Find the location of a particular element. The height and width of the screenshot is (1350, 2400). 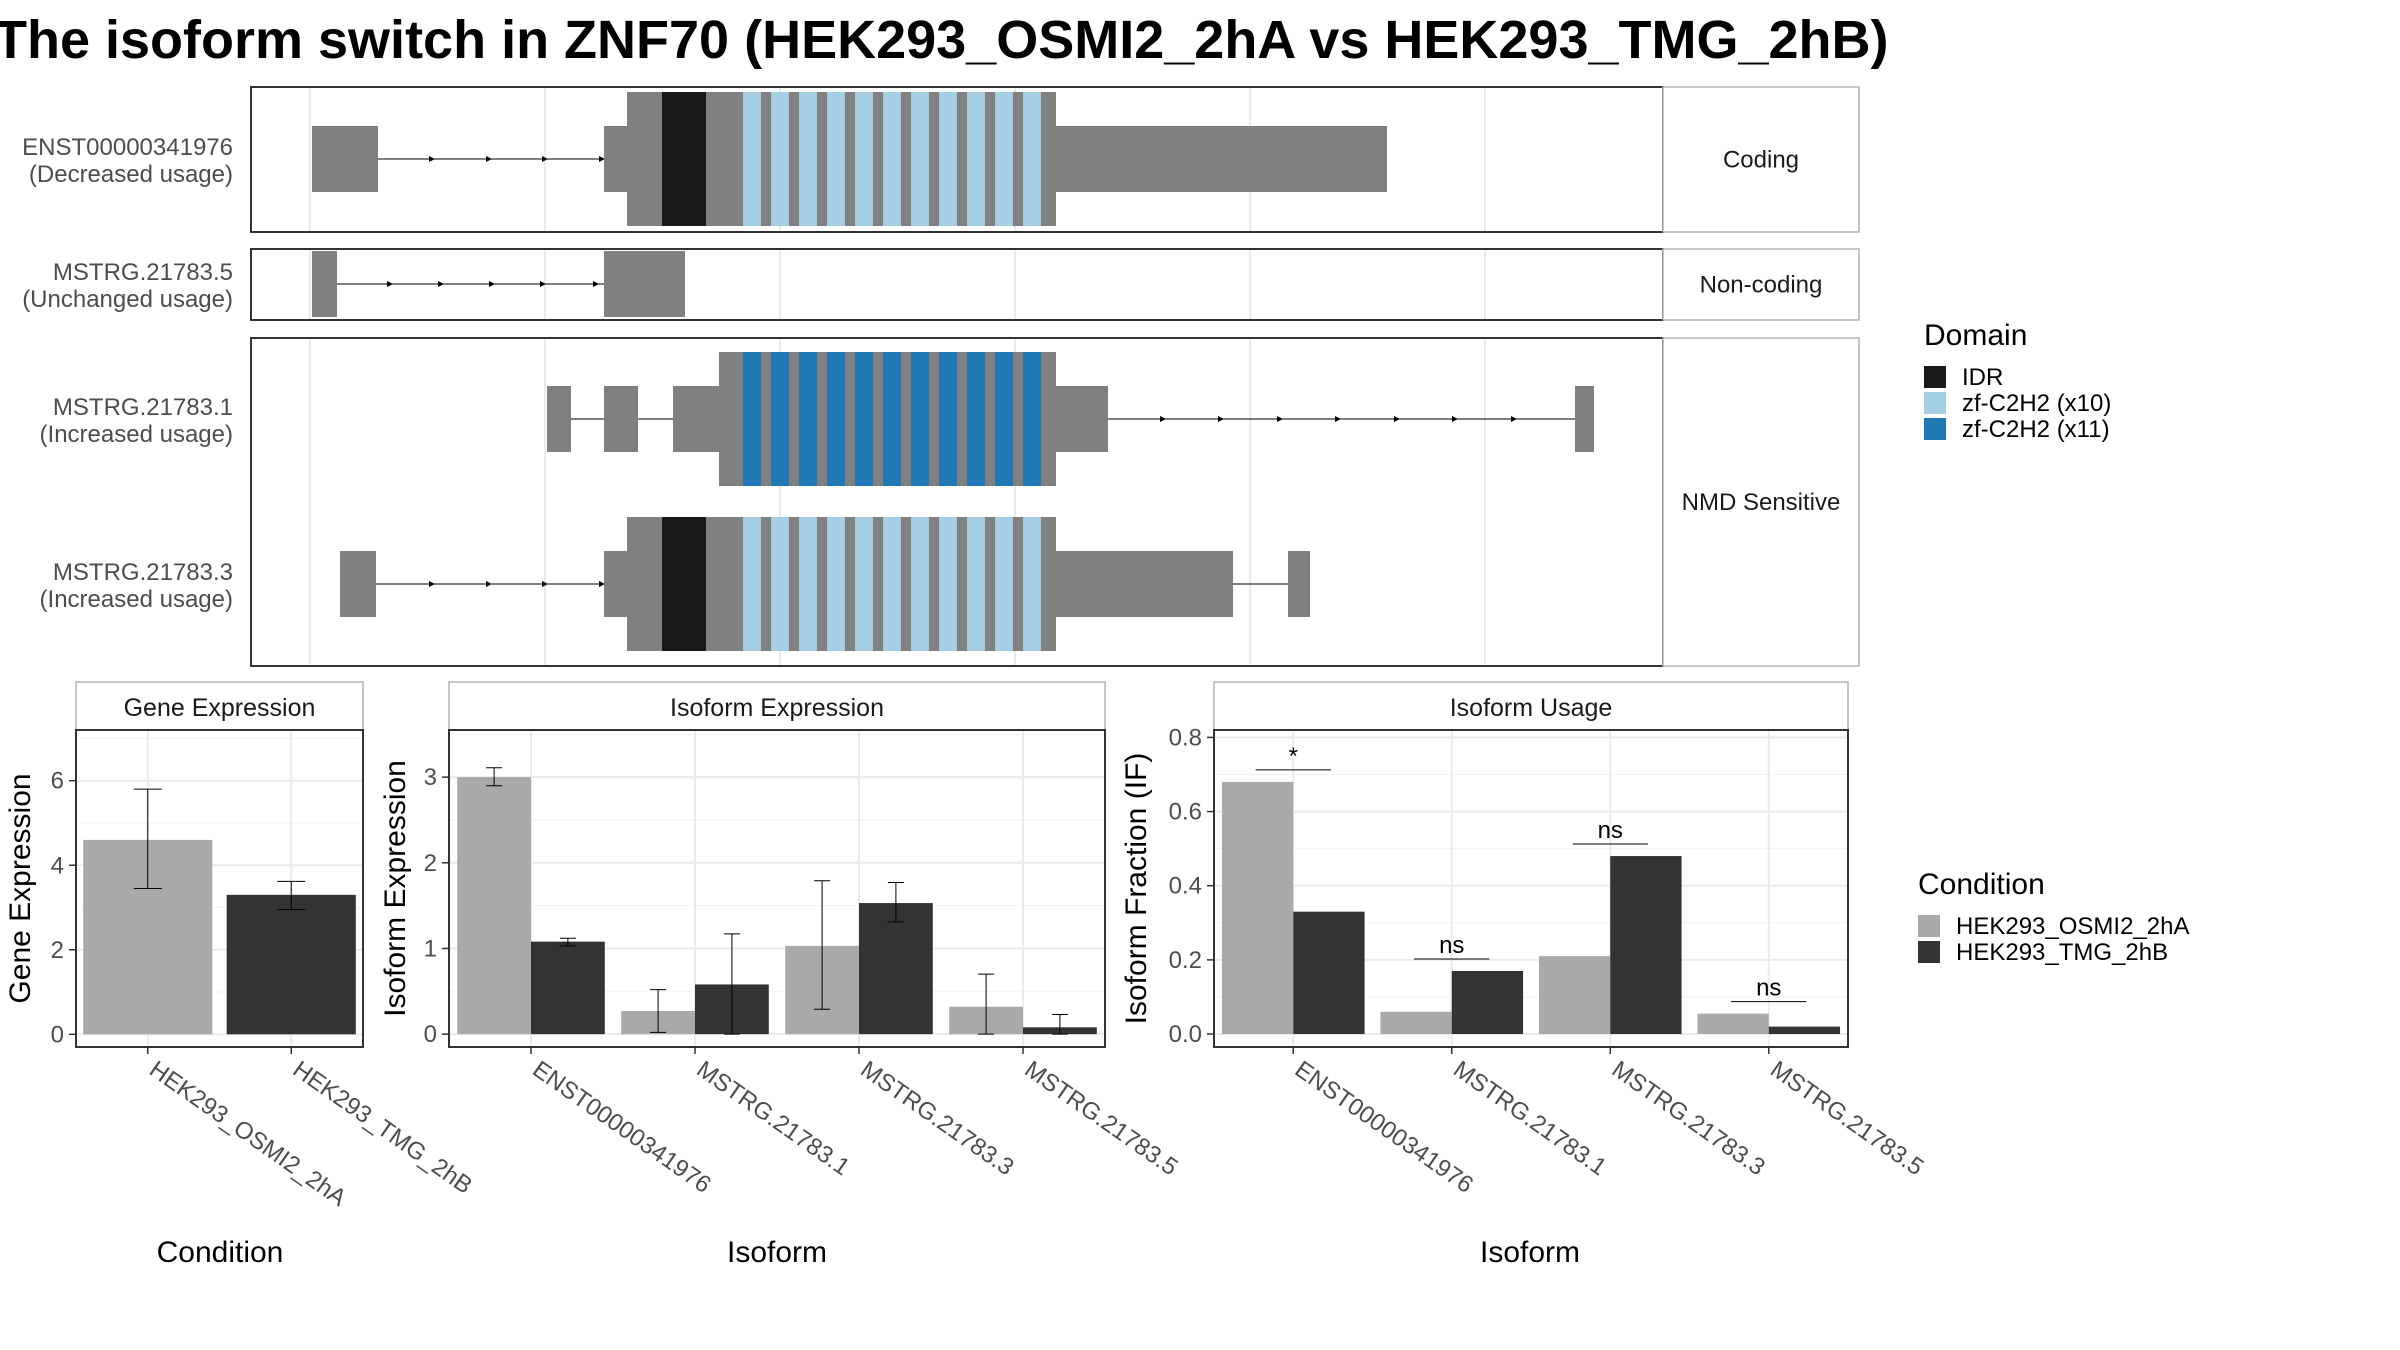

facet-strip-label: NMD Sensitive is located at coordinates (1761, 502).